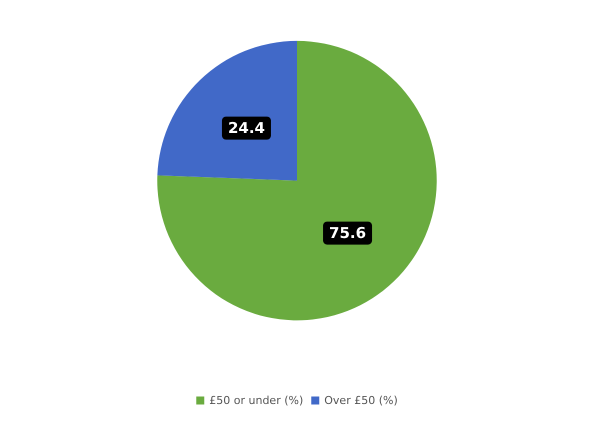 The image size is (594, 427). What do you see at coordinates (246, 128) in the screenshot?
I see `data-label: 24.4` at bounding box center [246, 128].